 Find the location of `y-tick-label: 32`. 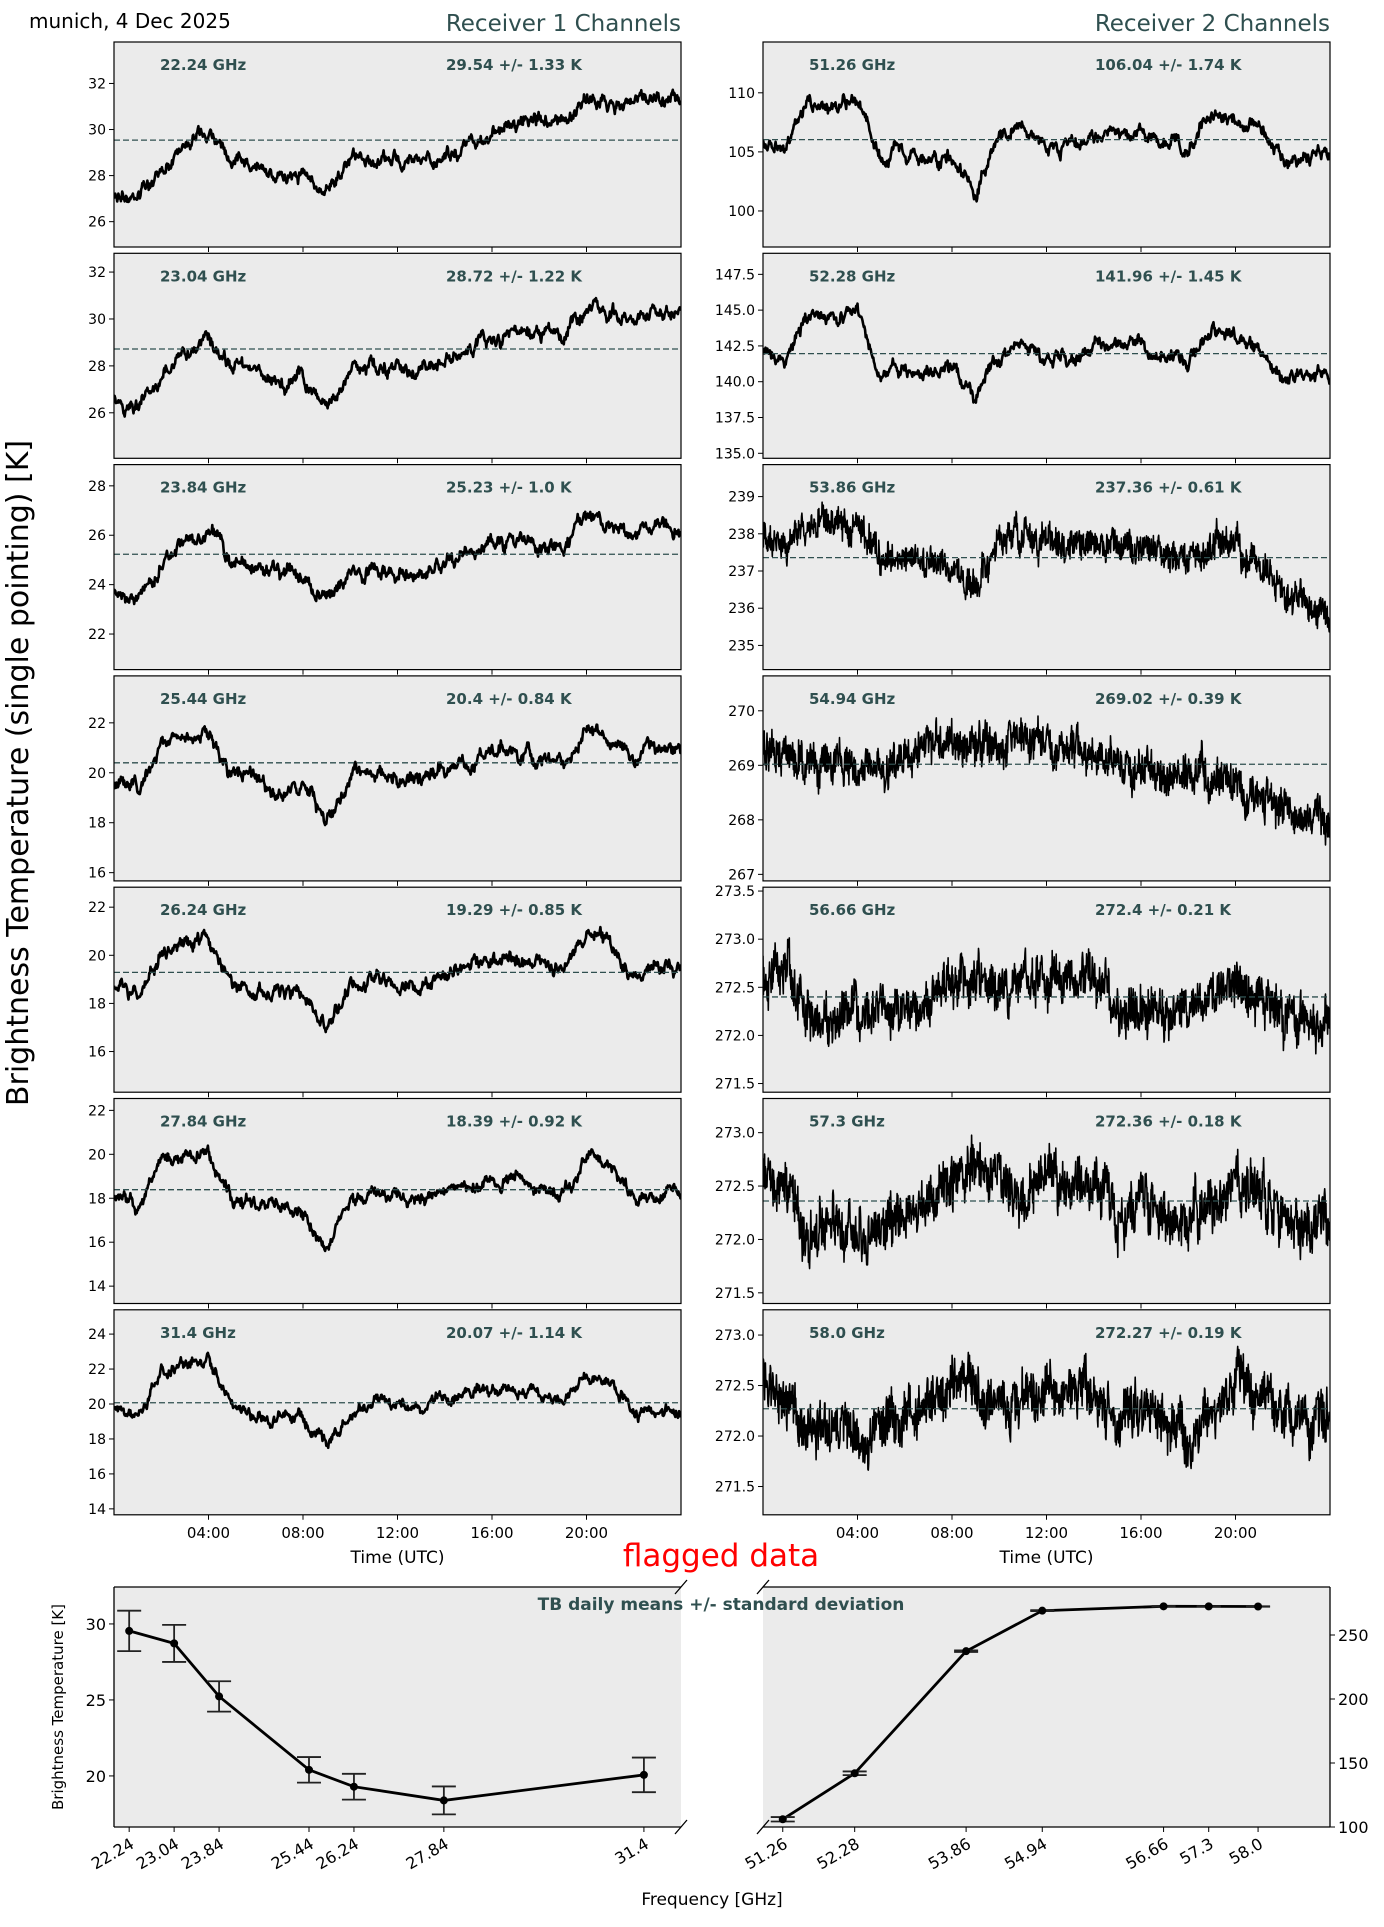

y-tick-label: 32 is located at coordinates (97, 273).